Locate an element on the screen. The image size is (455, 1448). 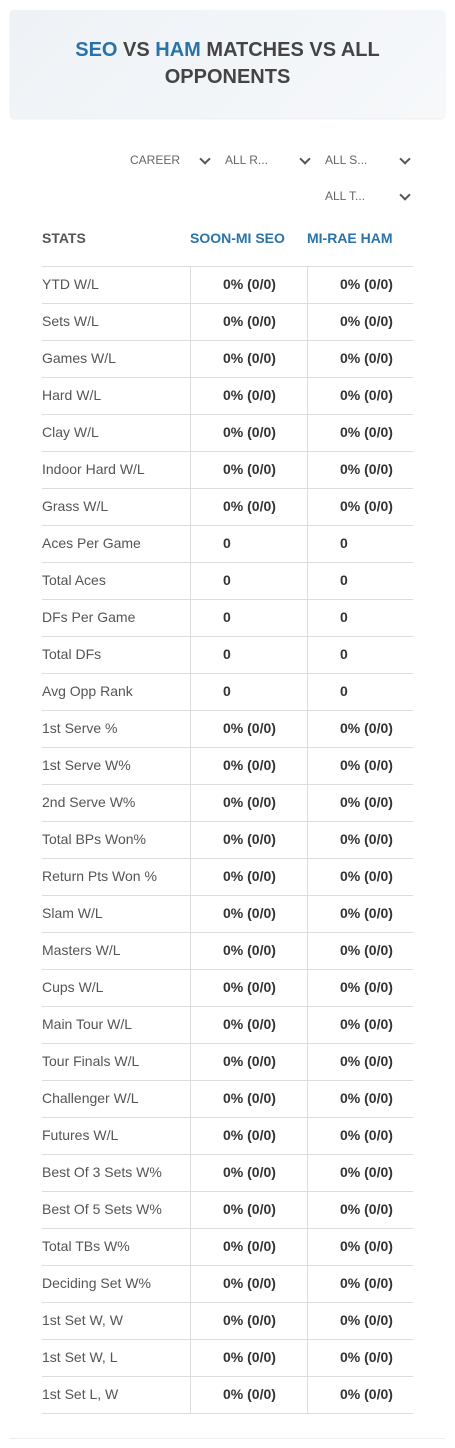
stat-label: Total DFs is located at coordinates (72, 654).